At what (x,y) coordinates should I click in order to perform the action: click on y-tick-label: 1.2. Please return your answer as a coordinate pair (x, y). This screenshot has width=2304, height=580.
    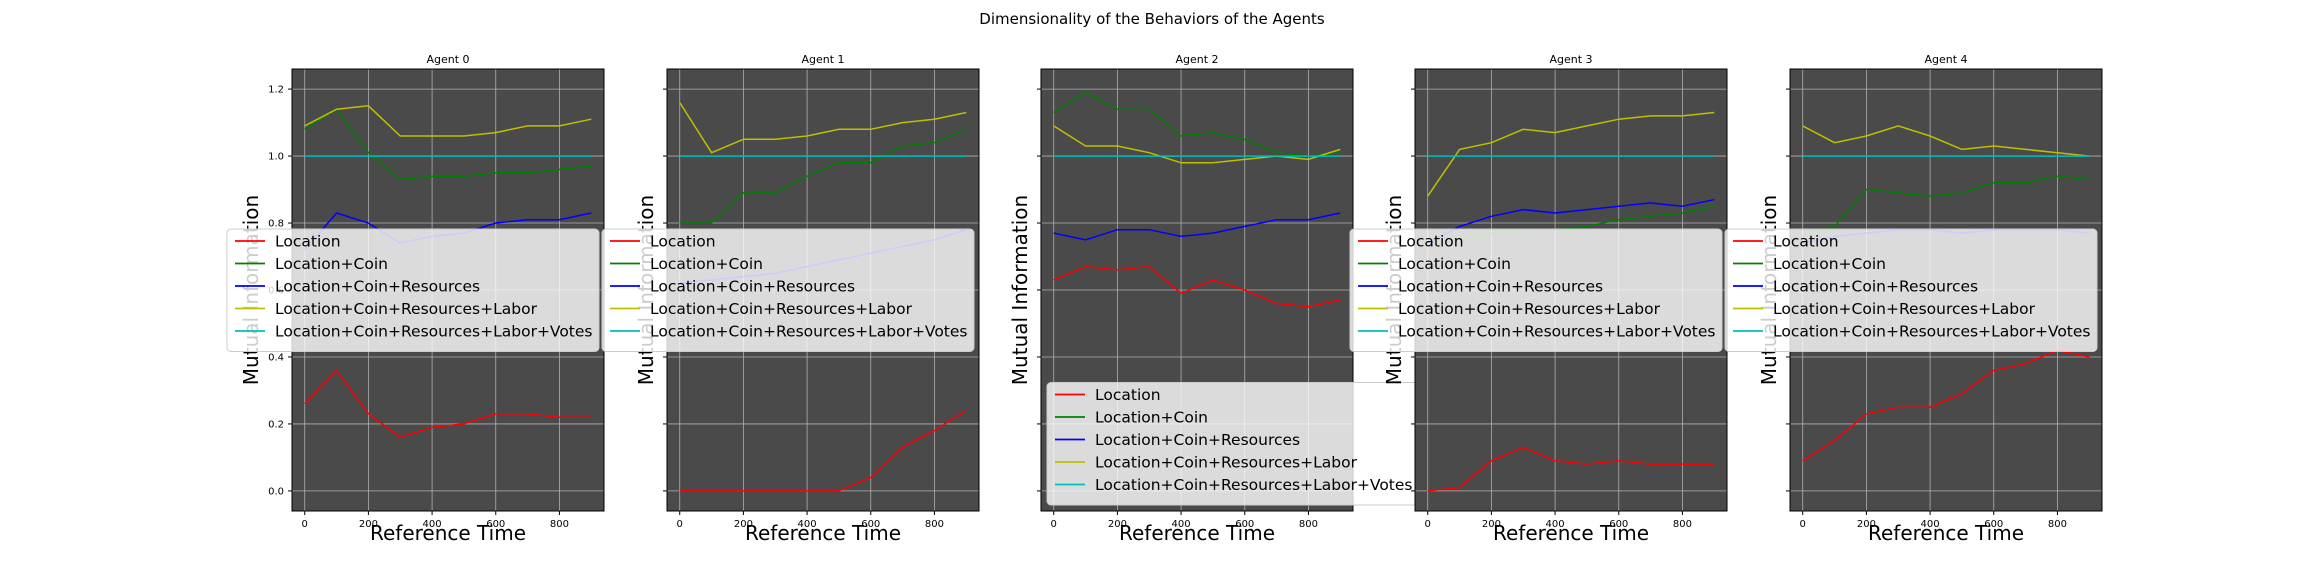
    Looking at the image, I should click on (276, 90).